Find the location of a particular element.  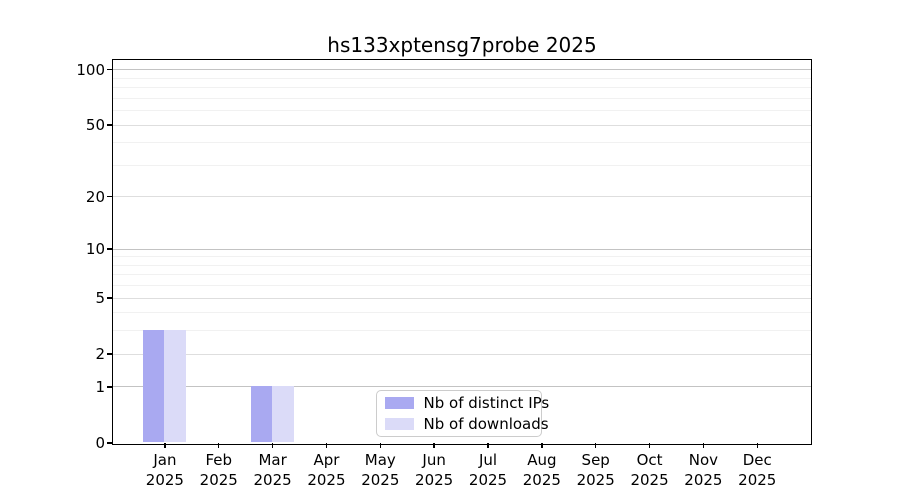

x-tick-month: Sep is located at coordinates (595, 460).